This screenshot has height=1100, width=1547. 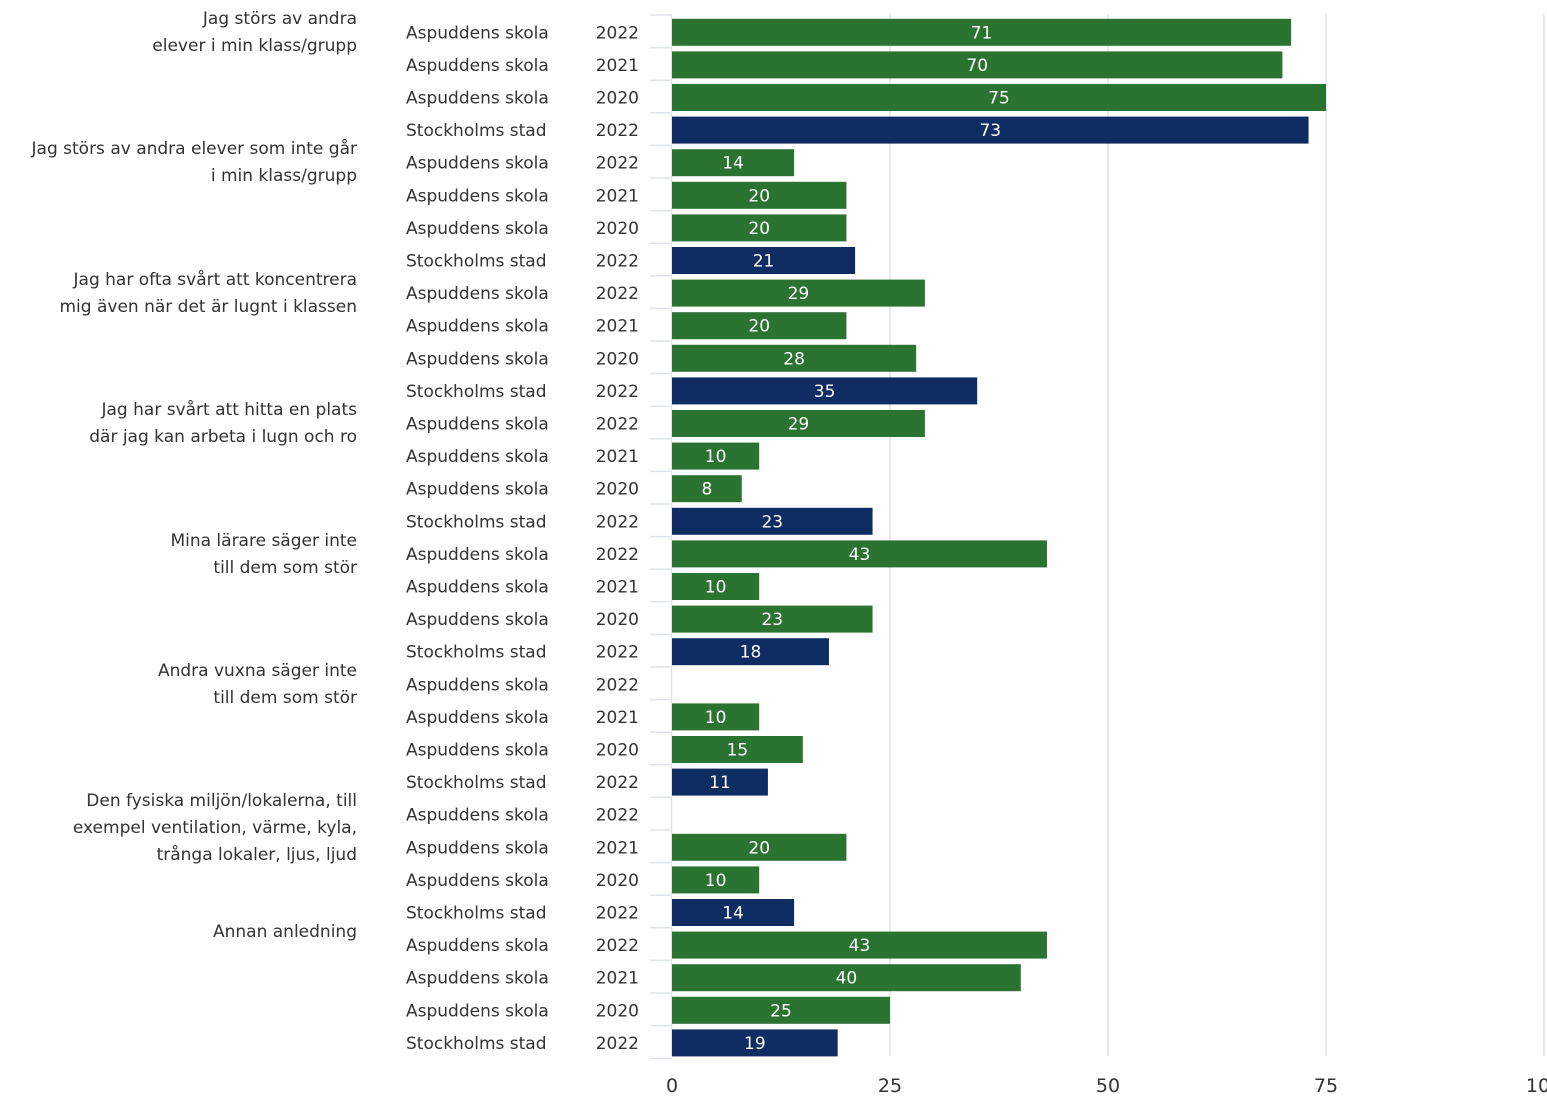 What do you see at coordinates (1536, 1086) in the screenshot?
I see `x-tick-label: 100` at bounding box center [1536, 1086].